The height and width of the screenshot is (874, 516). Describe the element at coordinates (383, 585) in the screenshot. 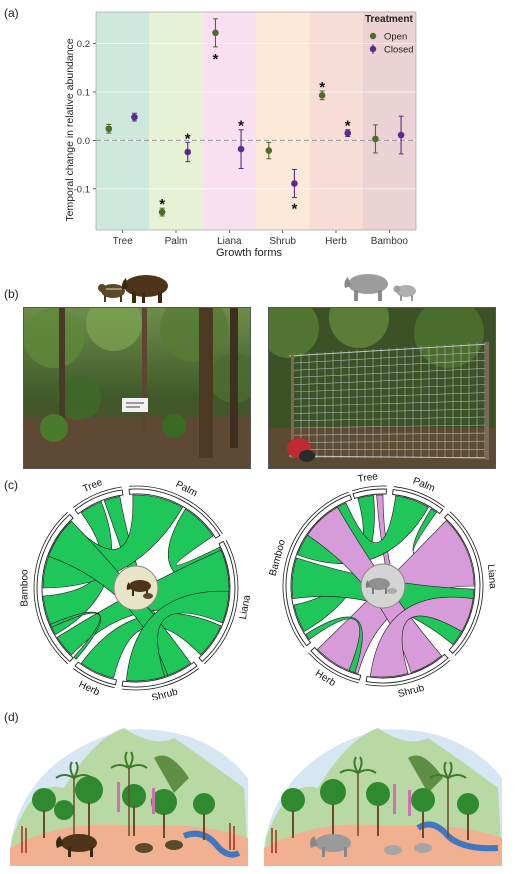

I see `chord-diagram-closed: Tree Palm Liana Shrub Herb Bamboo` at that location.